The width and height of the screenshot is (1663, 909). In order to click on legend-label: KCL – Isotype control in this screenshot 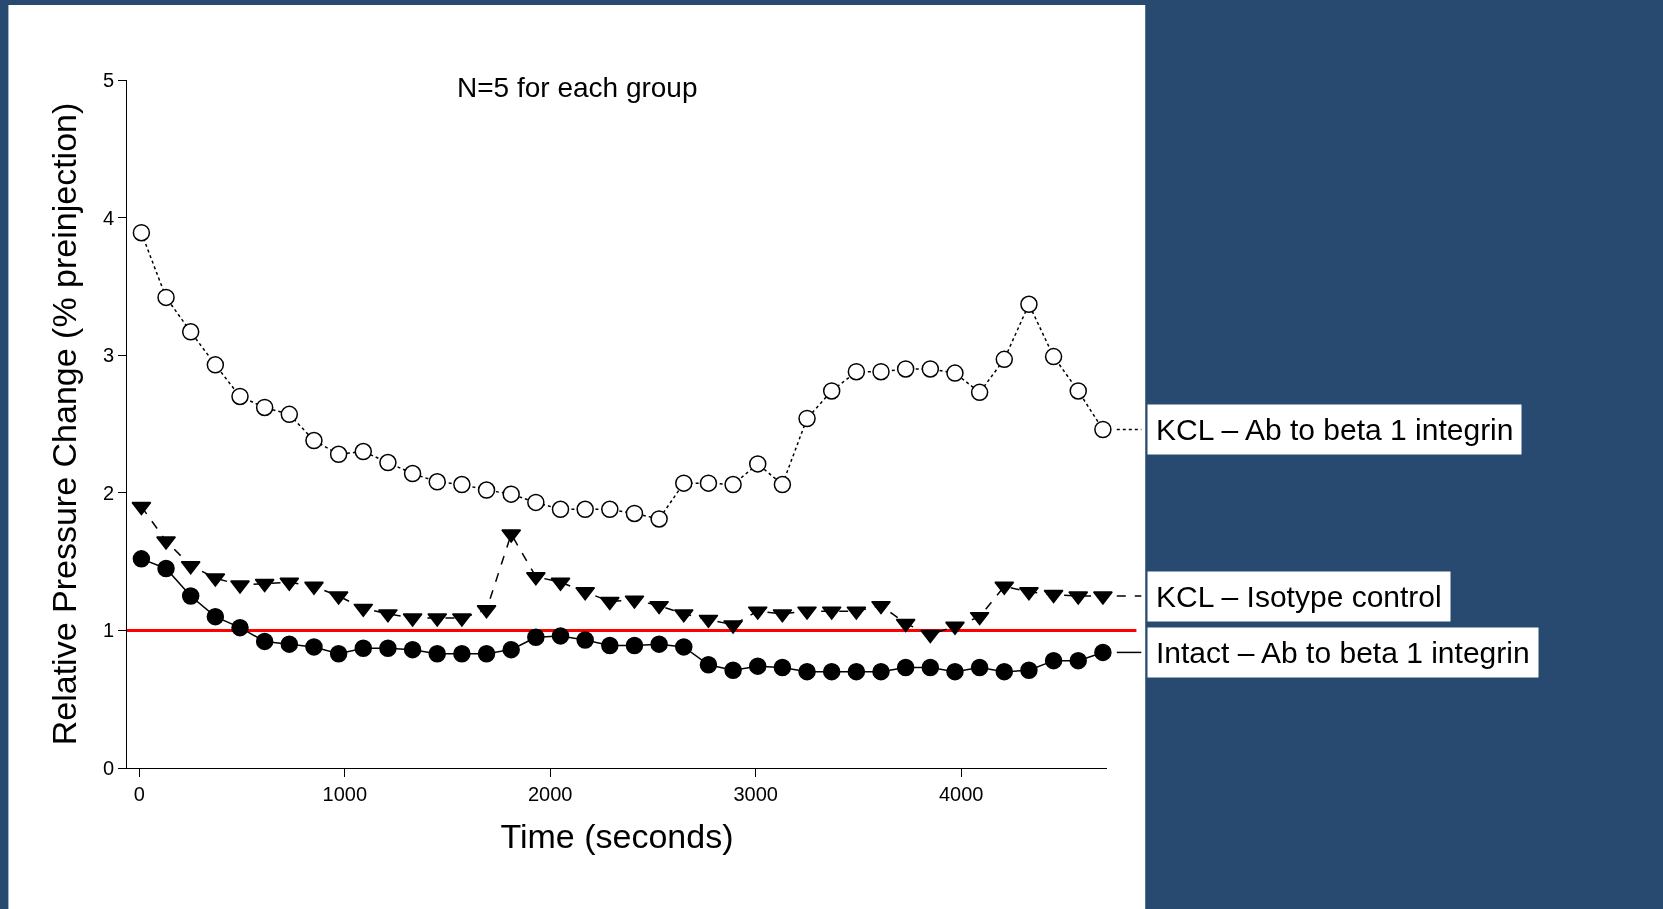, I will do `click(1299, 596)`.